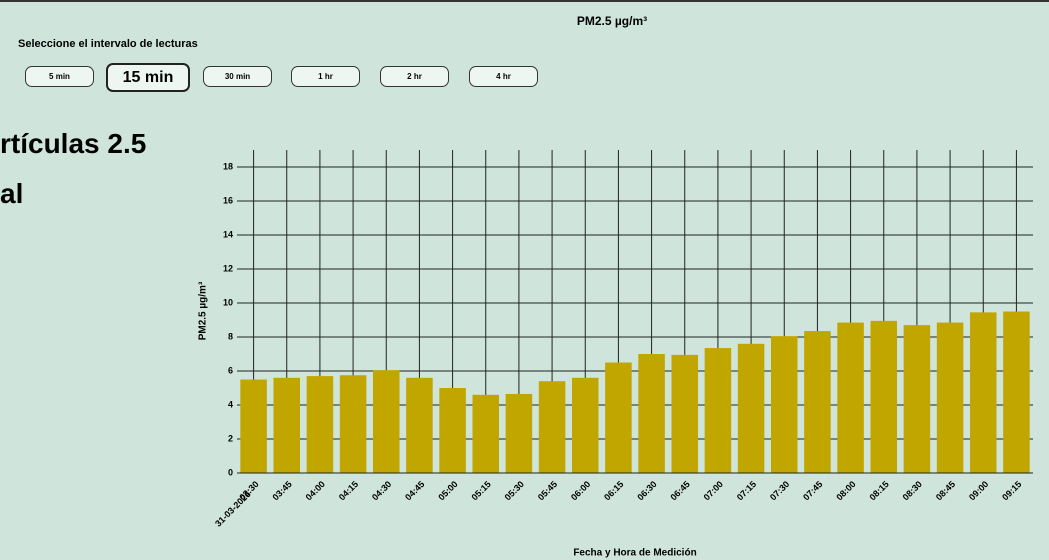  I want to click on x-tick-label: 05:15, so click(480, 490).